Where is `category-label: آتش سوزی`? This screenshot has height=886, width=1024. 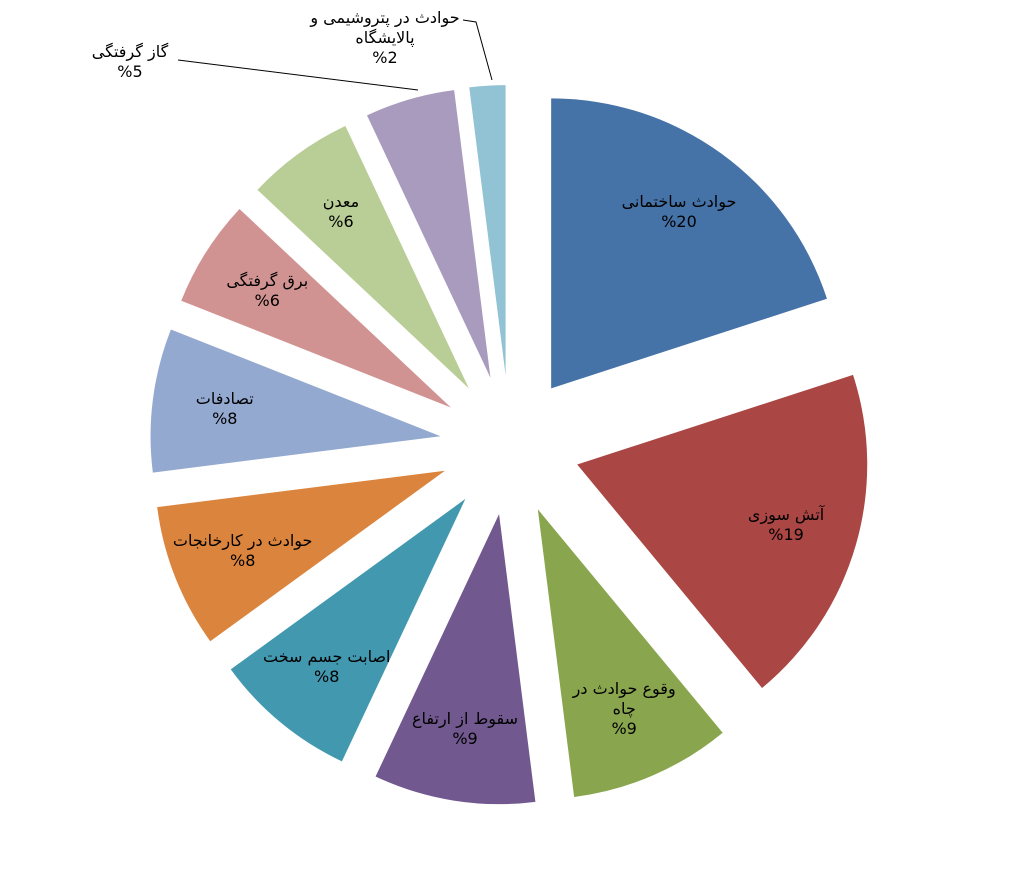 category-label: آتش سوزی is located at coordinates (786, 515).